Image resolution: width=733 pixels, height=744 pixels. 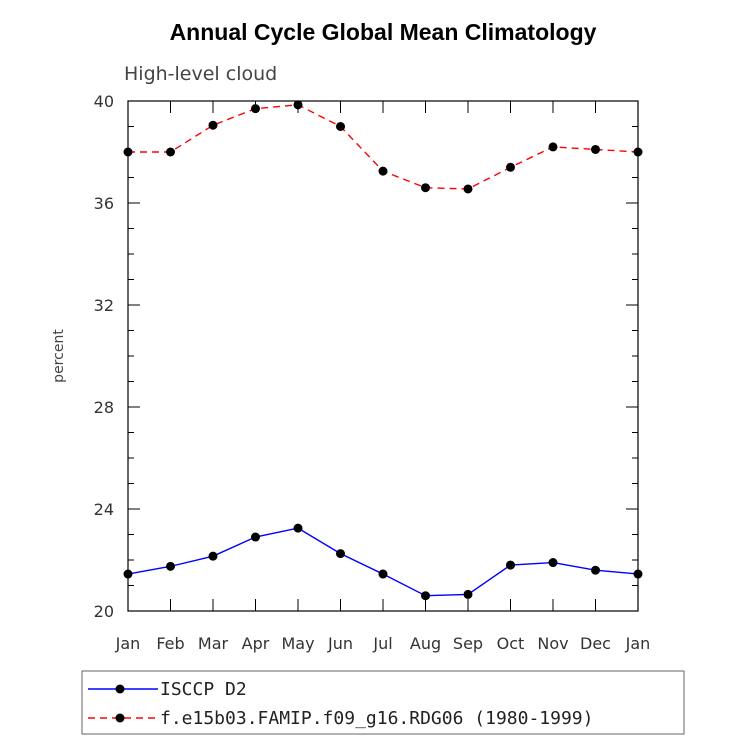 What do you see at coordinates (104, 203) in the screenshot?
I see `y-tick-label: 36` at bounding box center [104, 203].